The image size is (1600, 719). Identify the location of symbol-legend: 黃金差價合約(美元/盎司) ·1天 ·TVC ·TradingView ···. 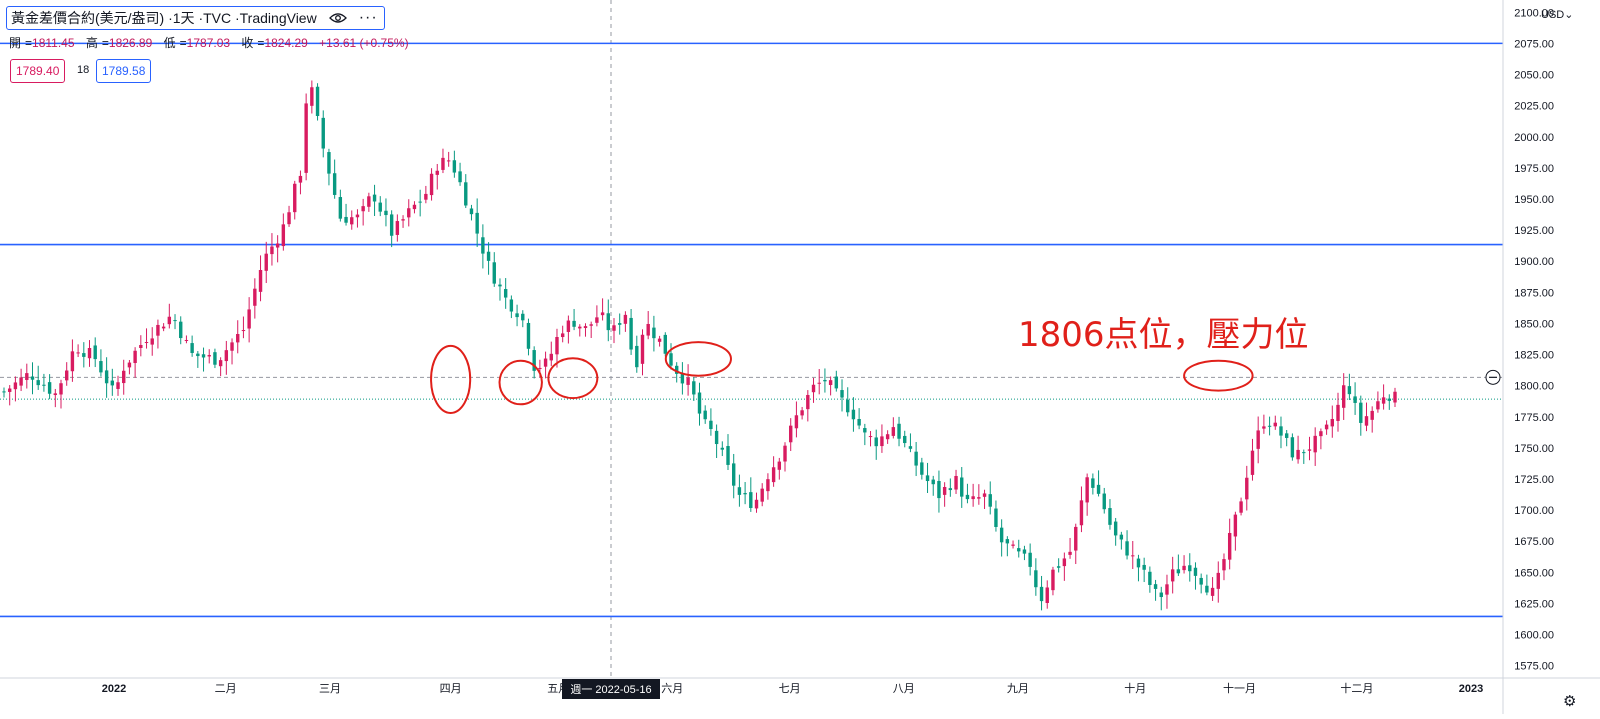
(195, 18).